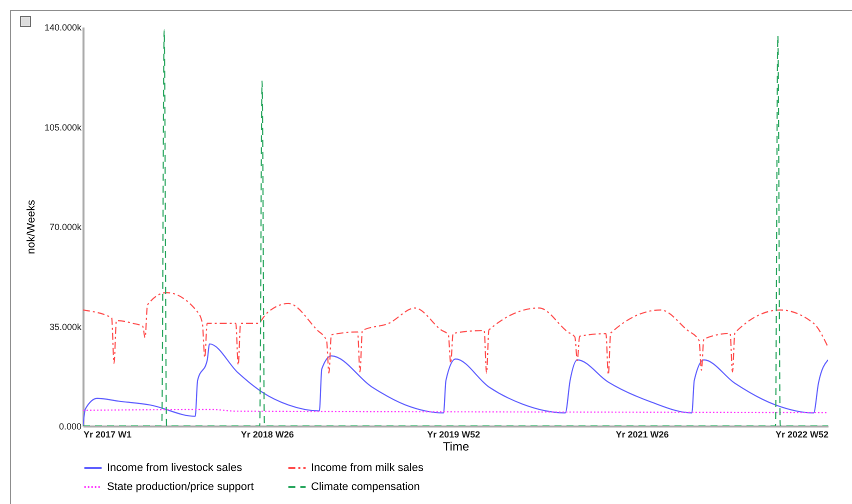 Image resolution: width=852 pixels, height=504 pixels. What do you see at coordinates (65, 227) in the screenshot?
I see `y-tick-label: 70.000k` at bounding box center [65, 227].